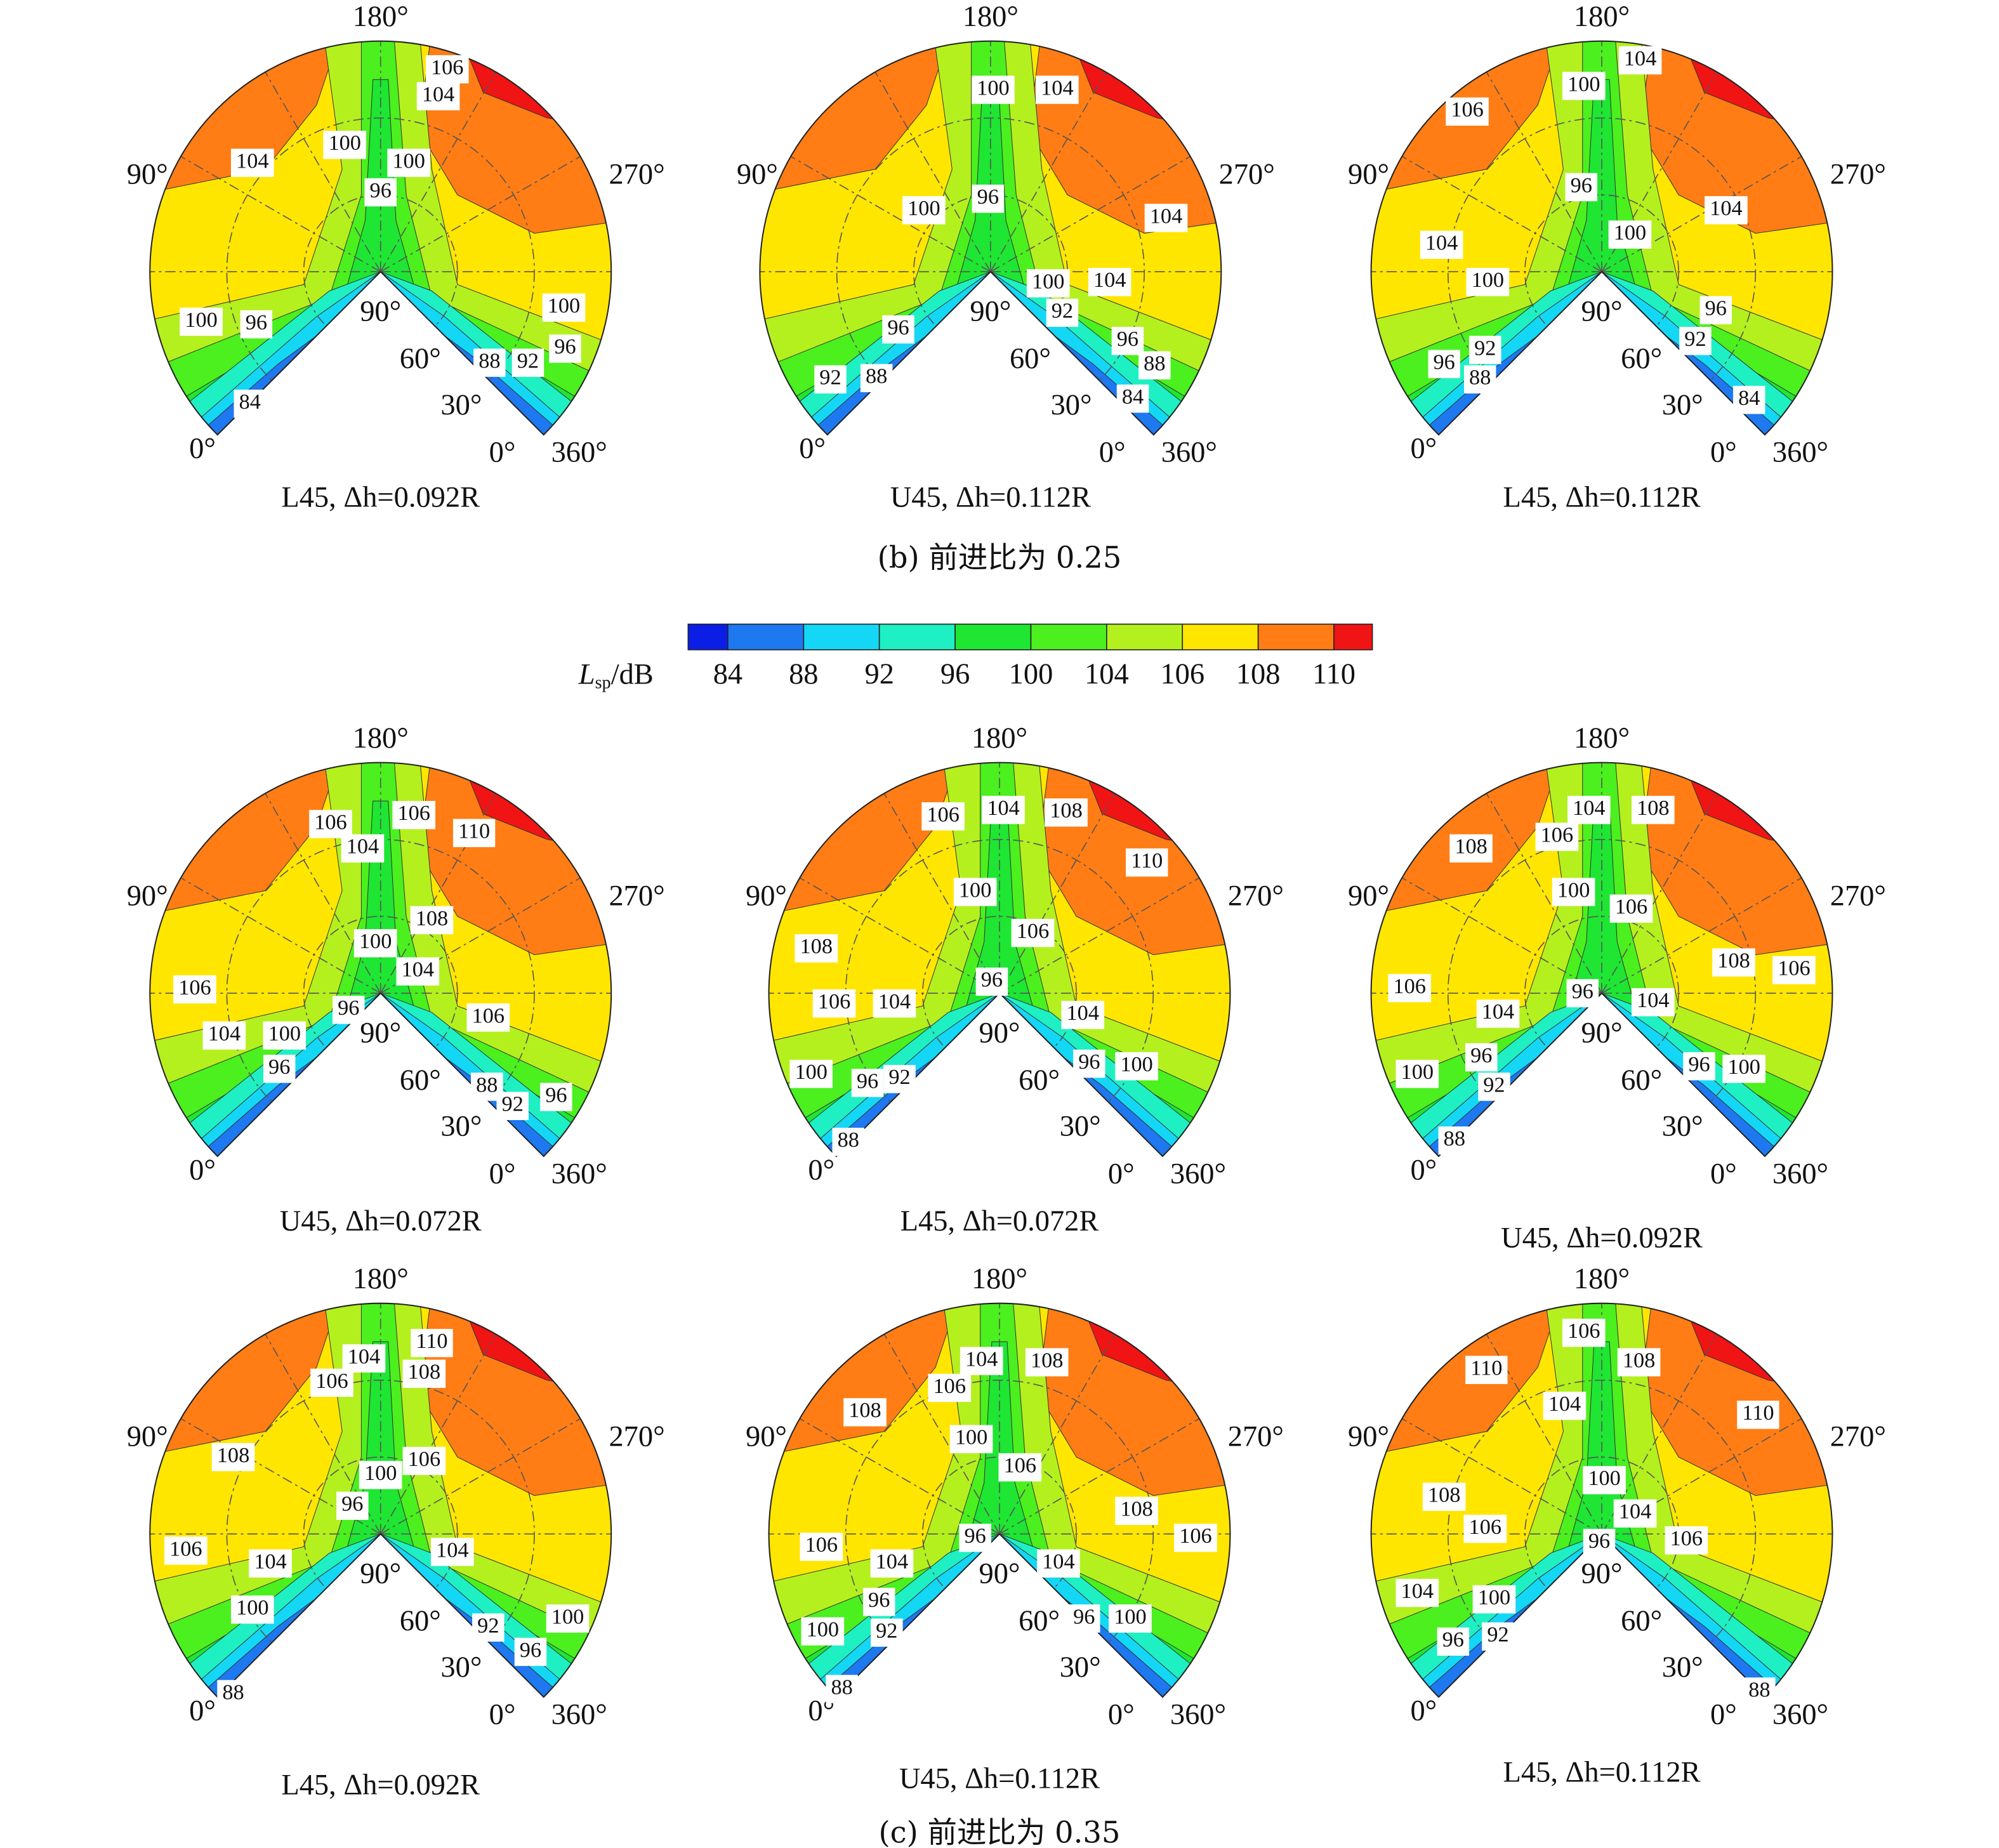 This screenshot has height=1848, width=1999. What do you see at coordinates (381, 1279) in the screenshot?
I see `angle-label: 180°` at bounding box center [381, 1279].